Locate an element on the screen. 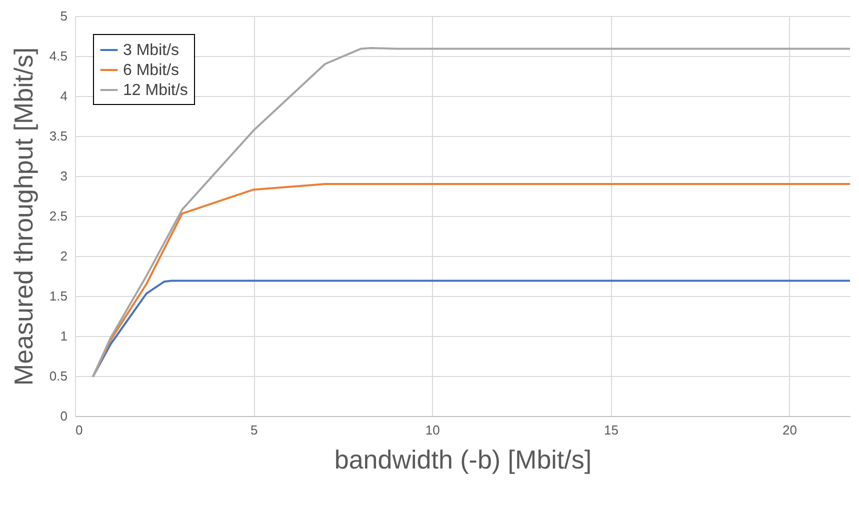 This screenshot has width=859, height=523. legend-label: 12 Mbit/s is located at coordinates (155, 90).